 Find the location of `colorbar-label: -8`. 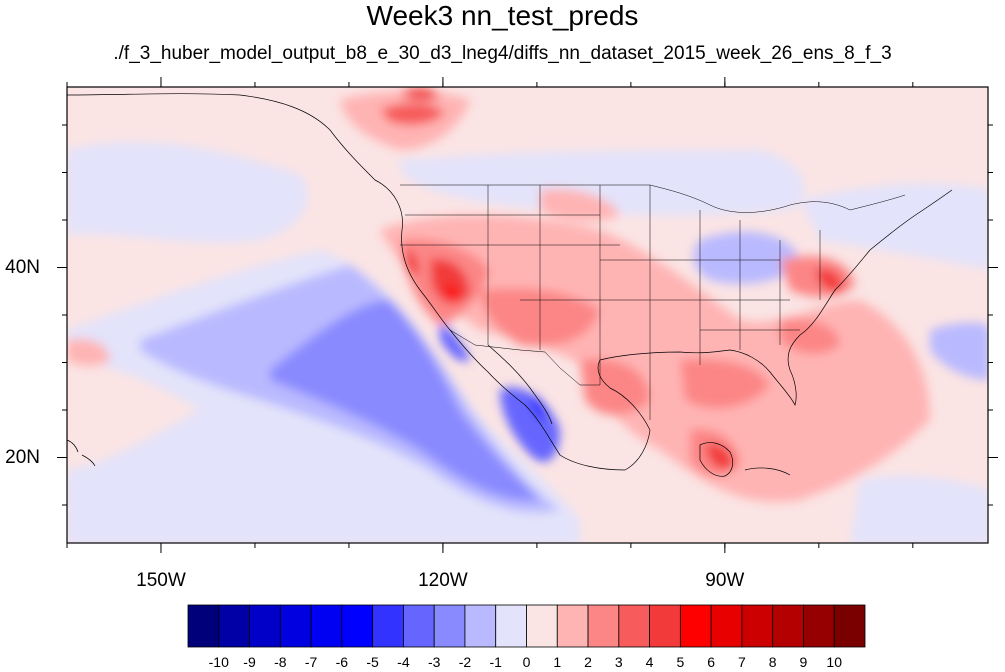

colorbar-label: -8 is located at coordinates (280, 662).